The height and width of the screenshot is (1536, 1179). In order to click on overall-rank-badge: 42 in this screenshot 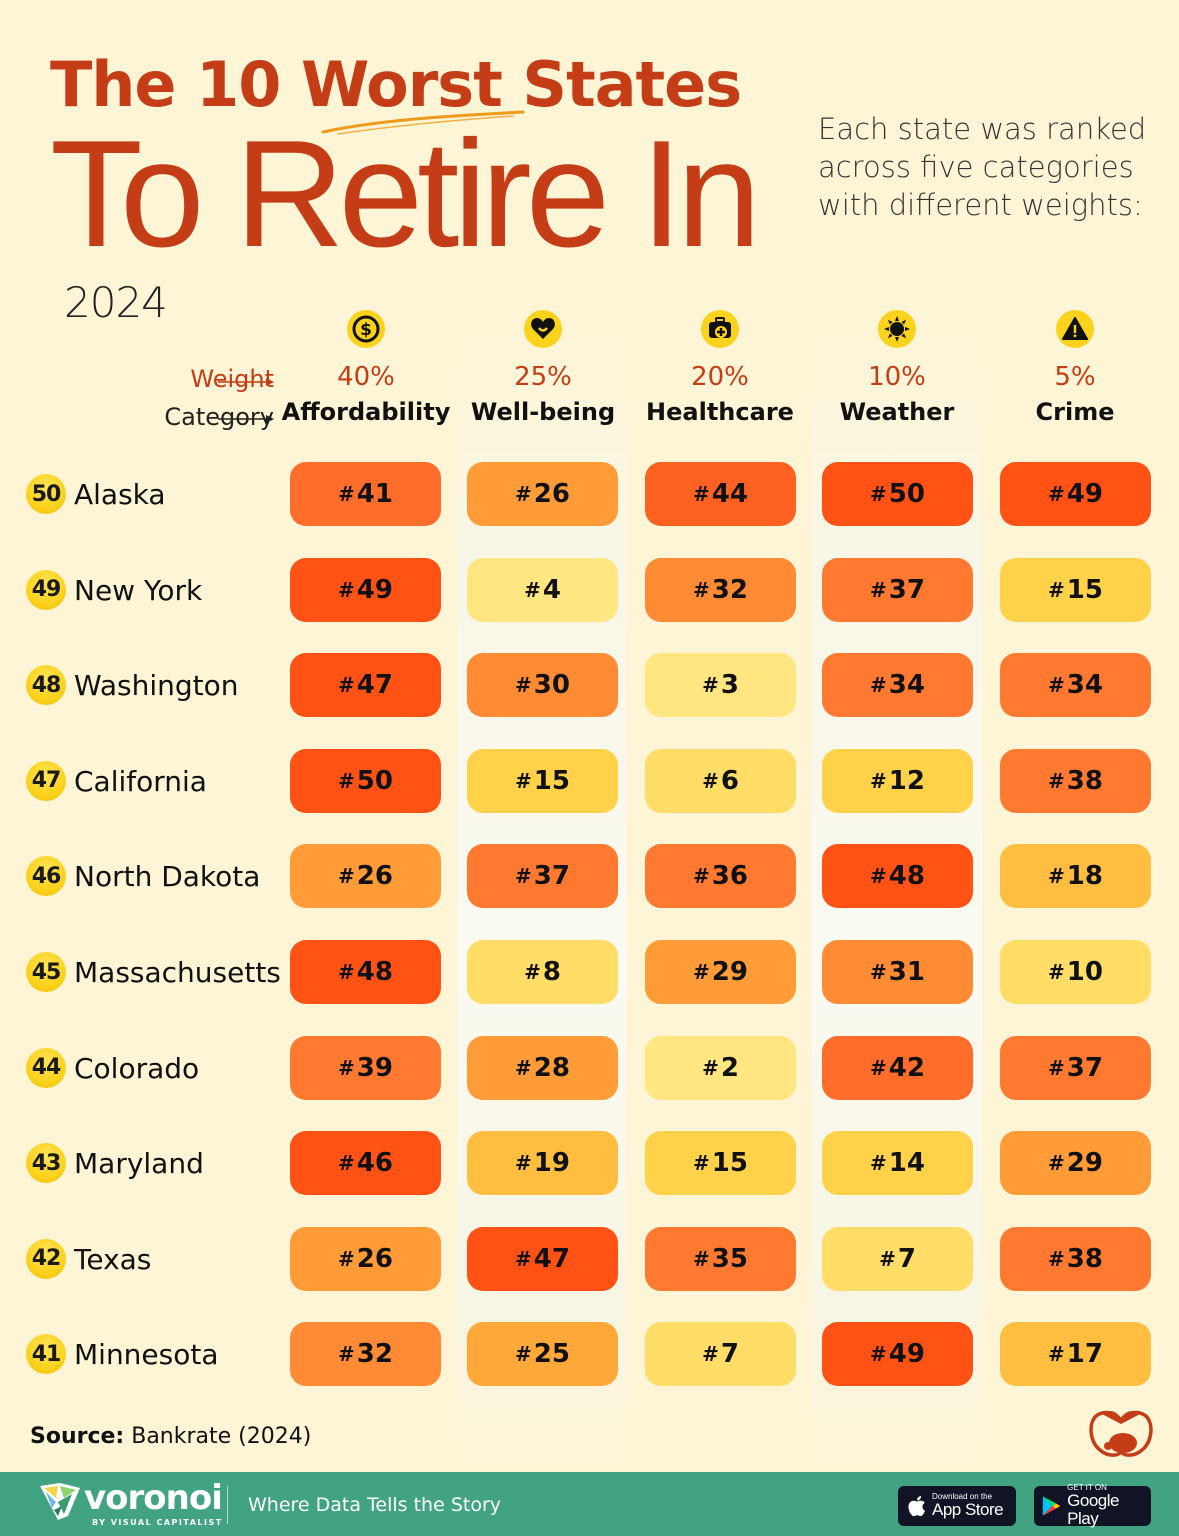, I will do `click(46, 1258)`.